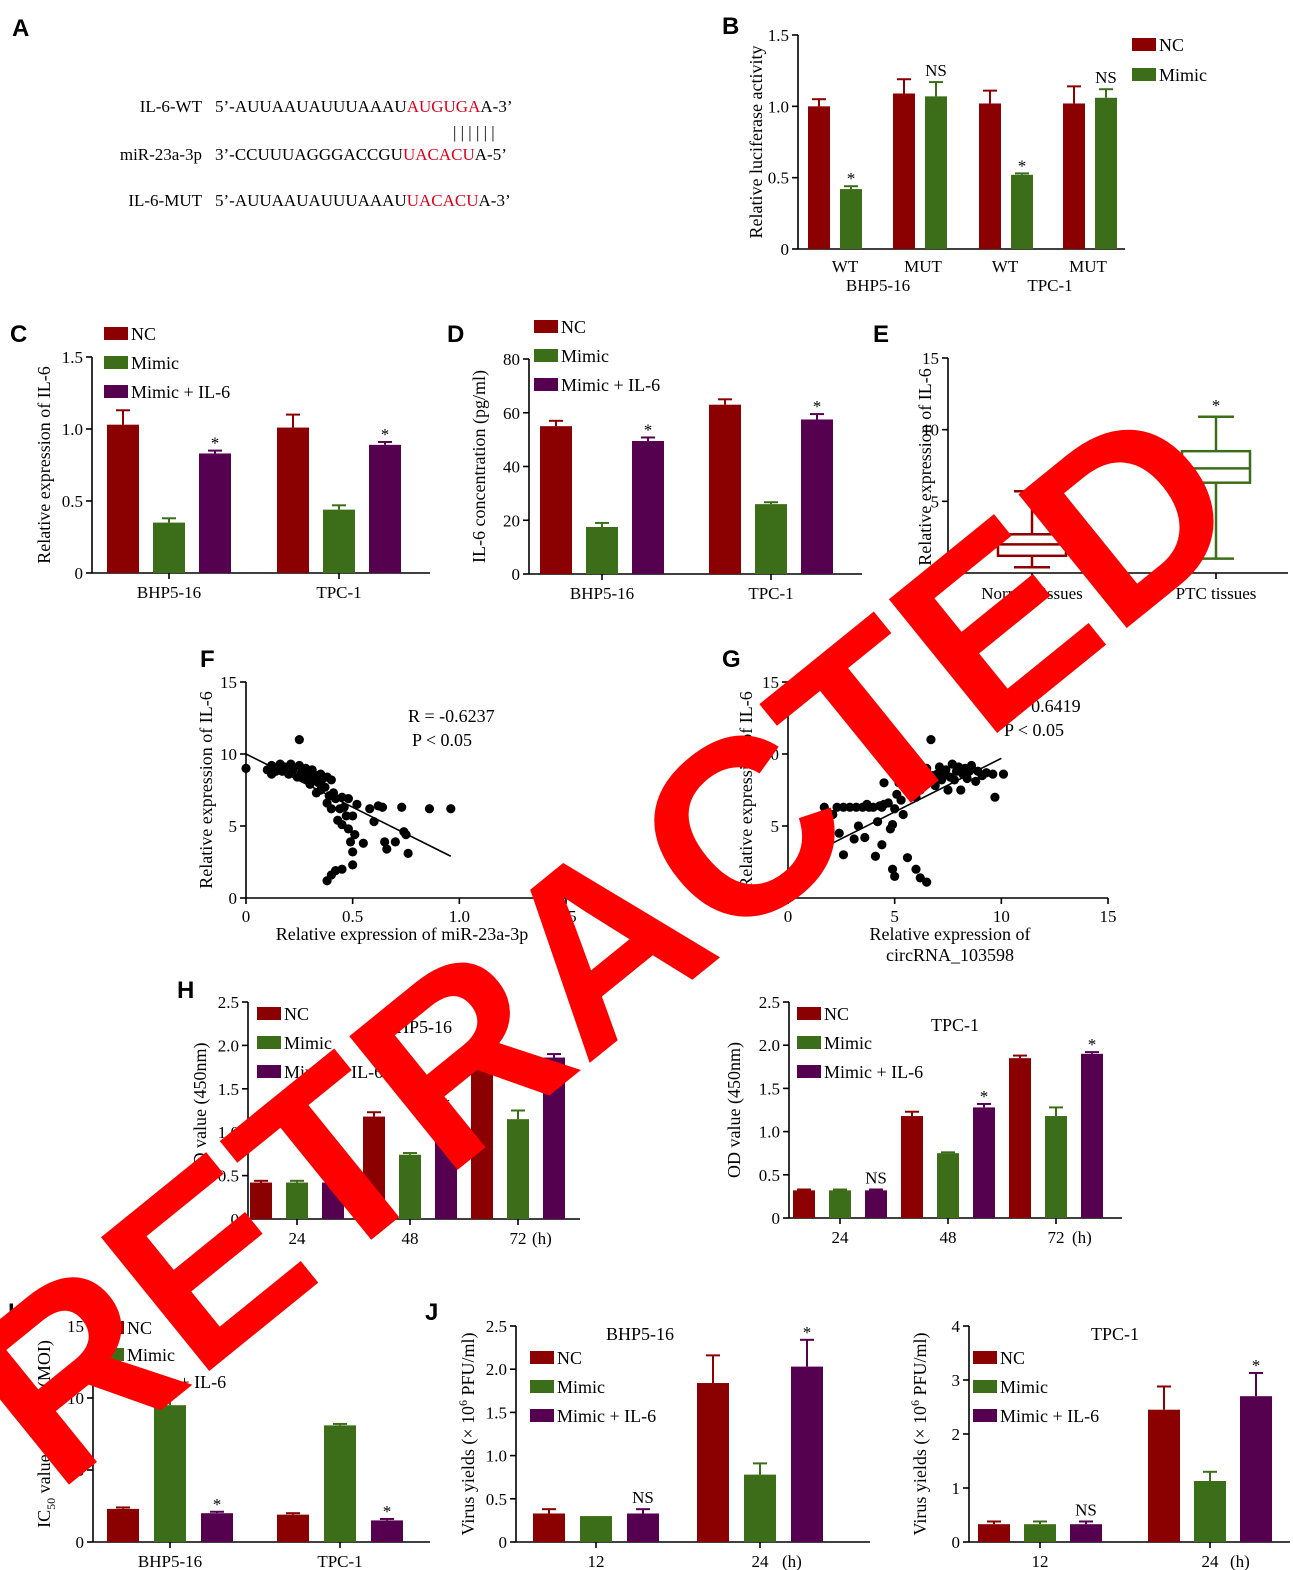  What do you see at coordinates (878, 285) in the screenshot?
I see `group-label: BHP5-16` at bounding box center [878, 285].